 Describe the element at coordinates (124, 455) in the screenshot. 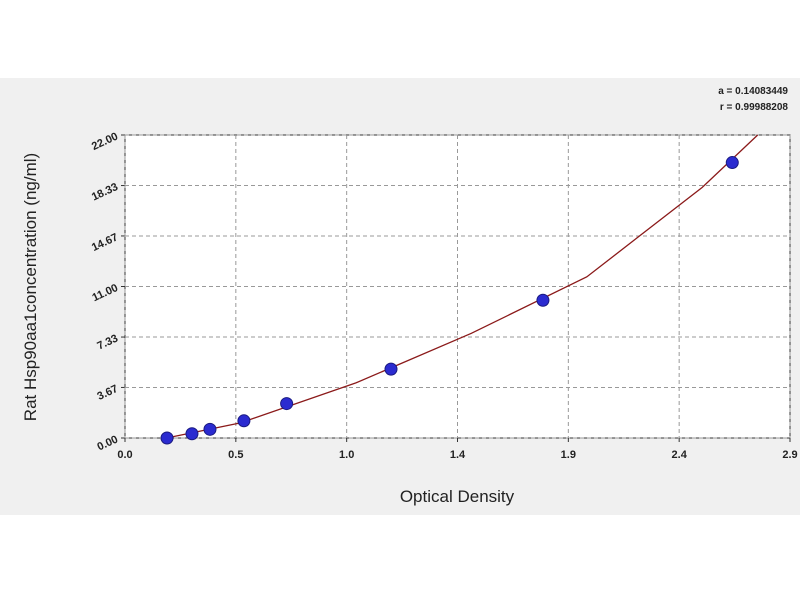

I see `x-tick-label: 0.0` at that location.